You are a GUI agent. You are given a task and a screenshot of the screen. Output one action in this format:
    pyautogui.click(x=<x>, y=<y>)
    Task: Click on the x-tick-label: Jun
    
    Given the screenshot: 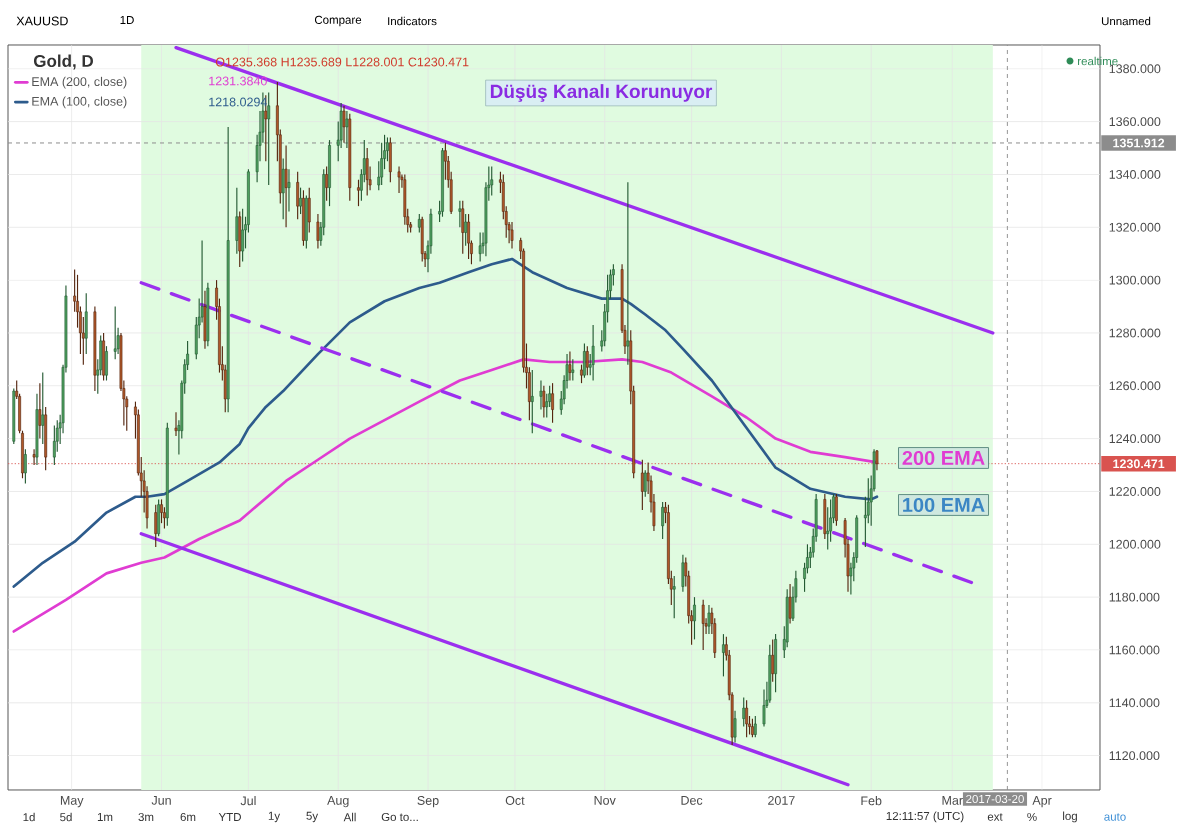 What is the action you would take?
    pyautogui.click(x=161, y=800)
    